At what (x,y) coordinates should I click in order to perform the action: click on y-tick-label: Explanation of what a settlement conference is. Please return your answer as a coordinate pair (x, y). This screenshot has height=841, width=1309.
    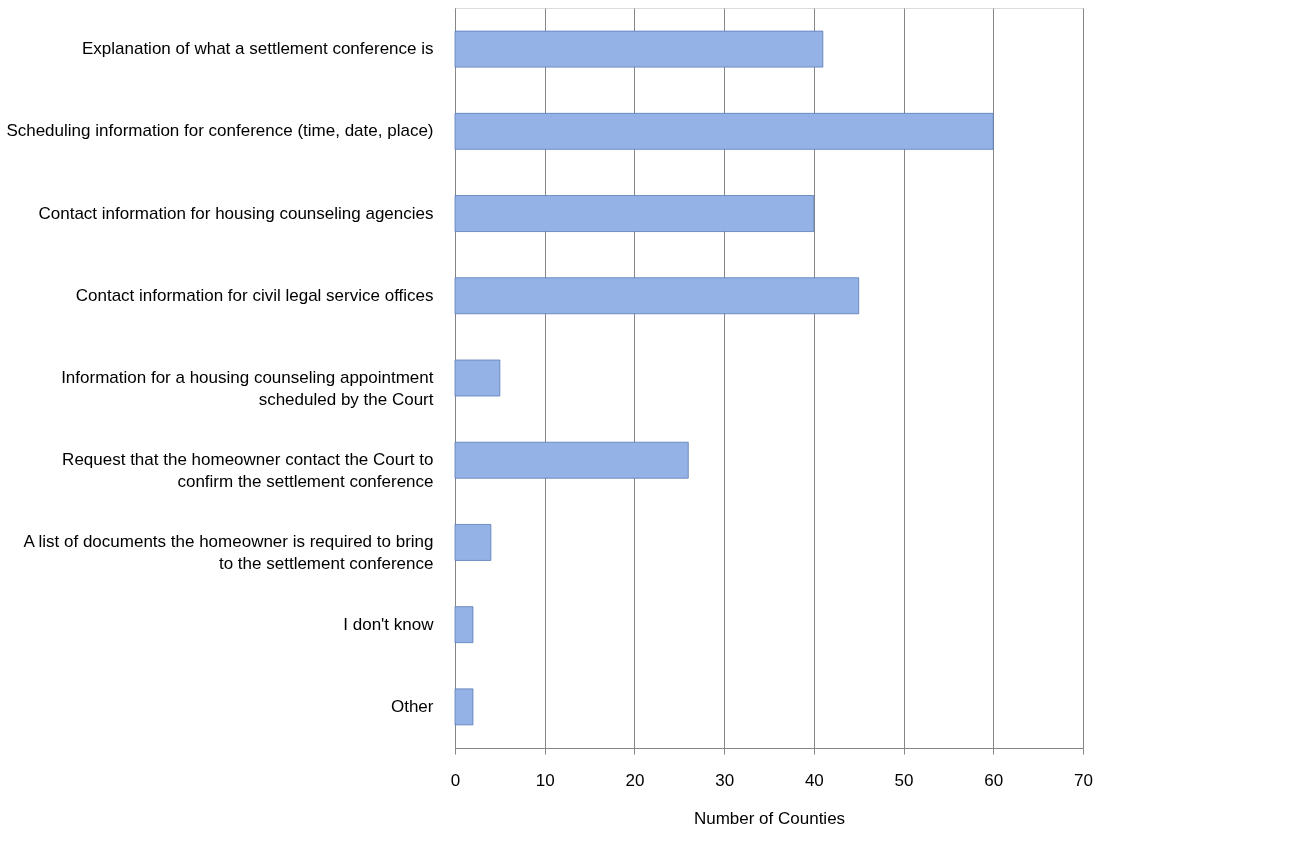
    Looking at the image, I should click on (257, 49).